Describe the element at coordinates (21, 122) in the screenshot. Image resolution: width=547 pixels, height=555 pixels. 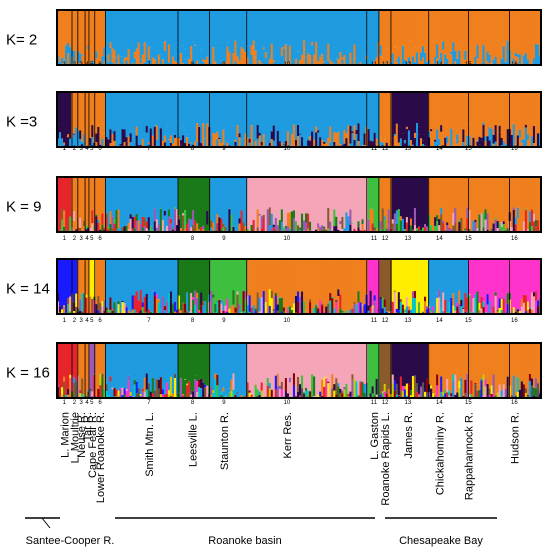
I see `panel-label: K =3` at that location.